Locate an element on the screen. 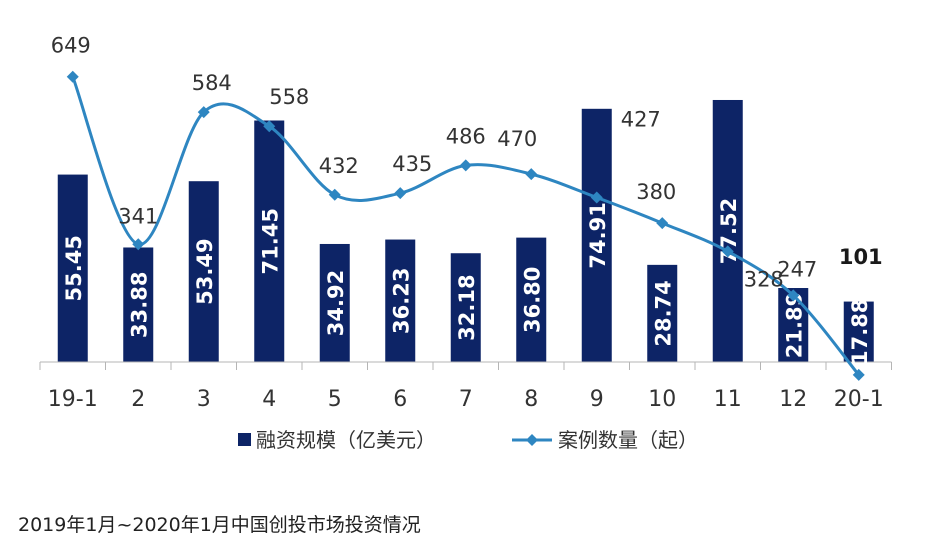  x-tick-label: 4 is located at coordinates (269, 399).